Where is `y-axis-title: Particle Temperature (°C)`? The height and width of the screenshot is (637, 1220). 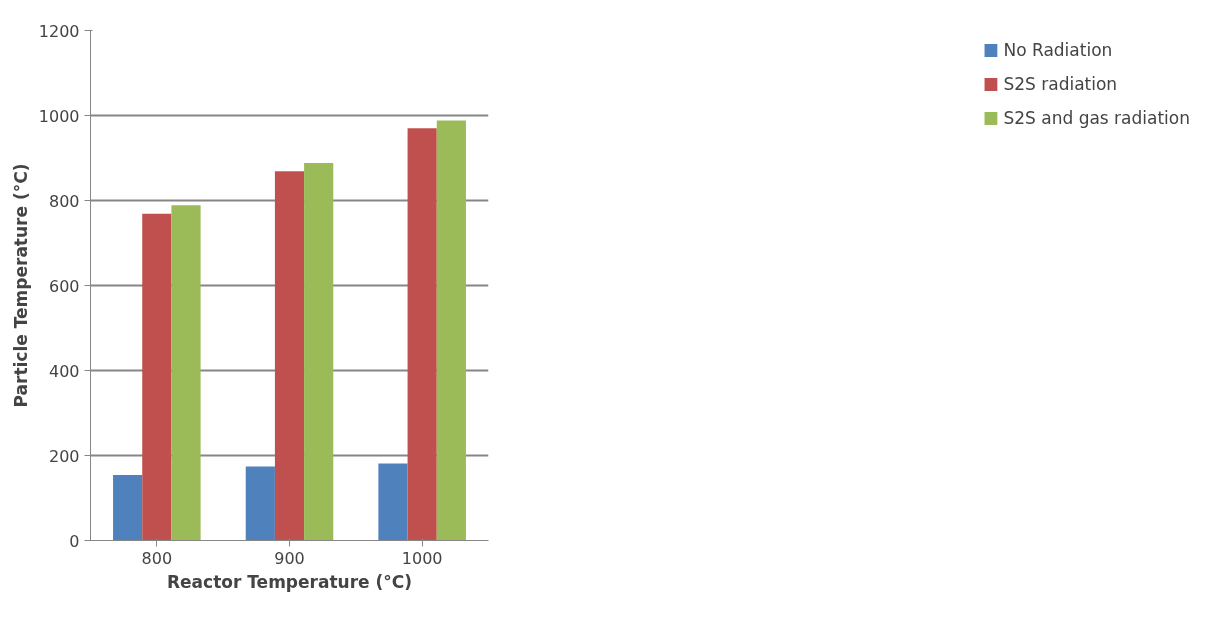
y-axis-title: Particle Temperature (°C) is located at coordinates (20, 285).